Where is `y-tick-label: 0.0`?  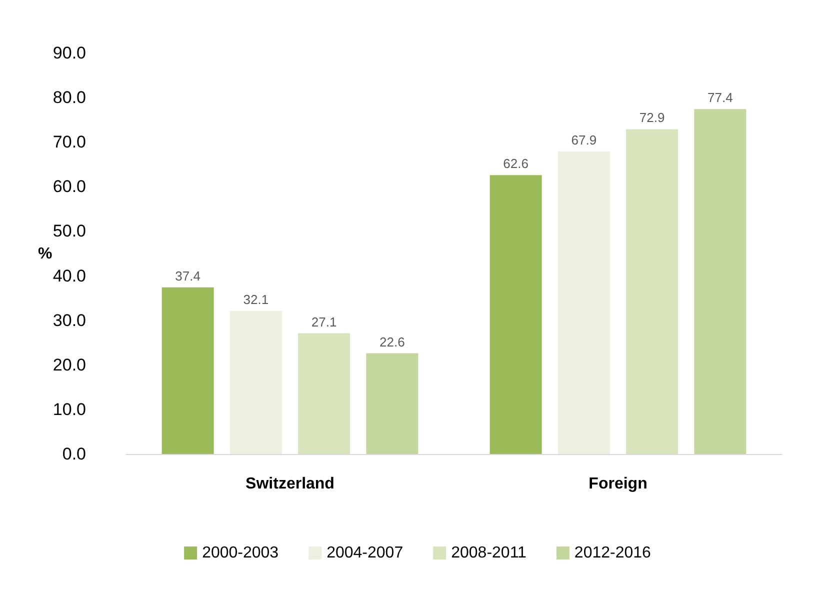 y-tick-label: 0.0 is located at coordinates (74, 454).